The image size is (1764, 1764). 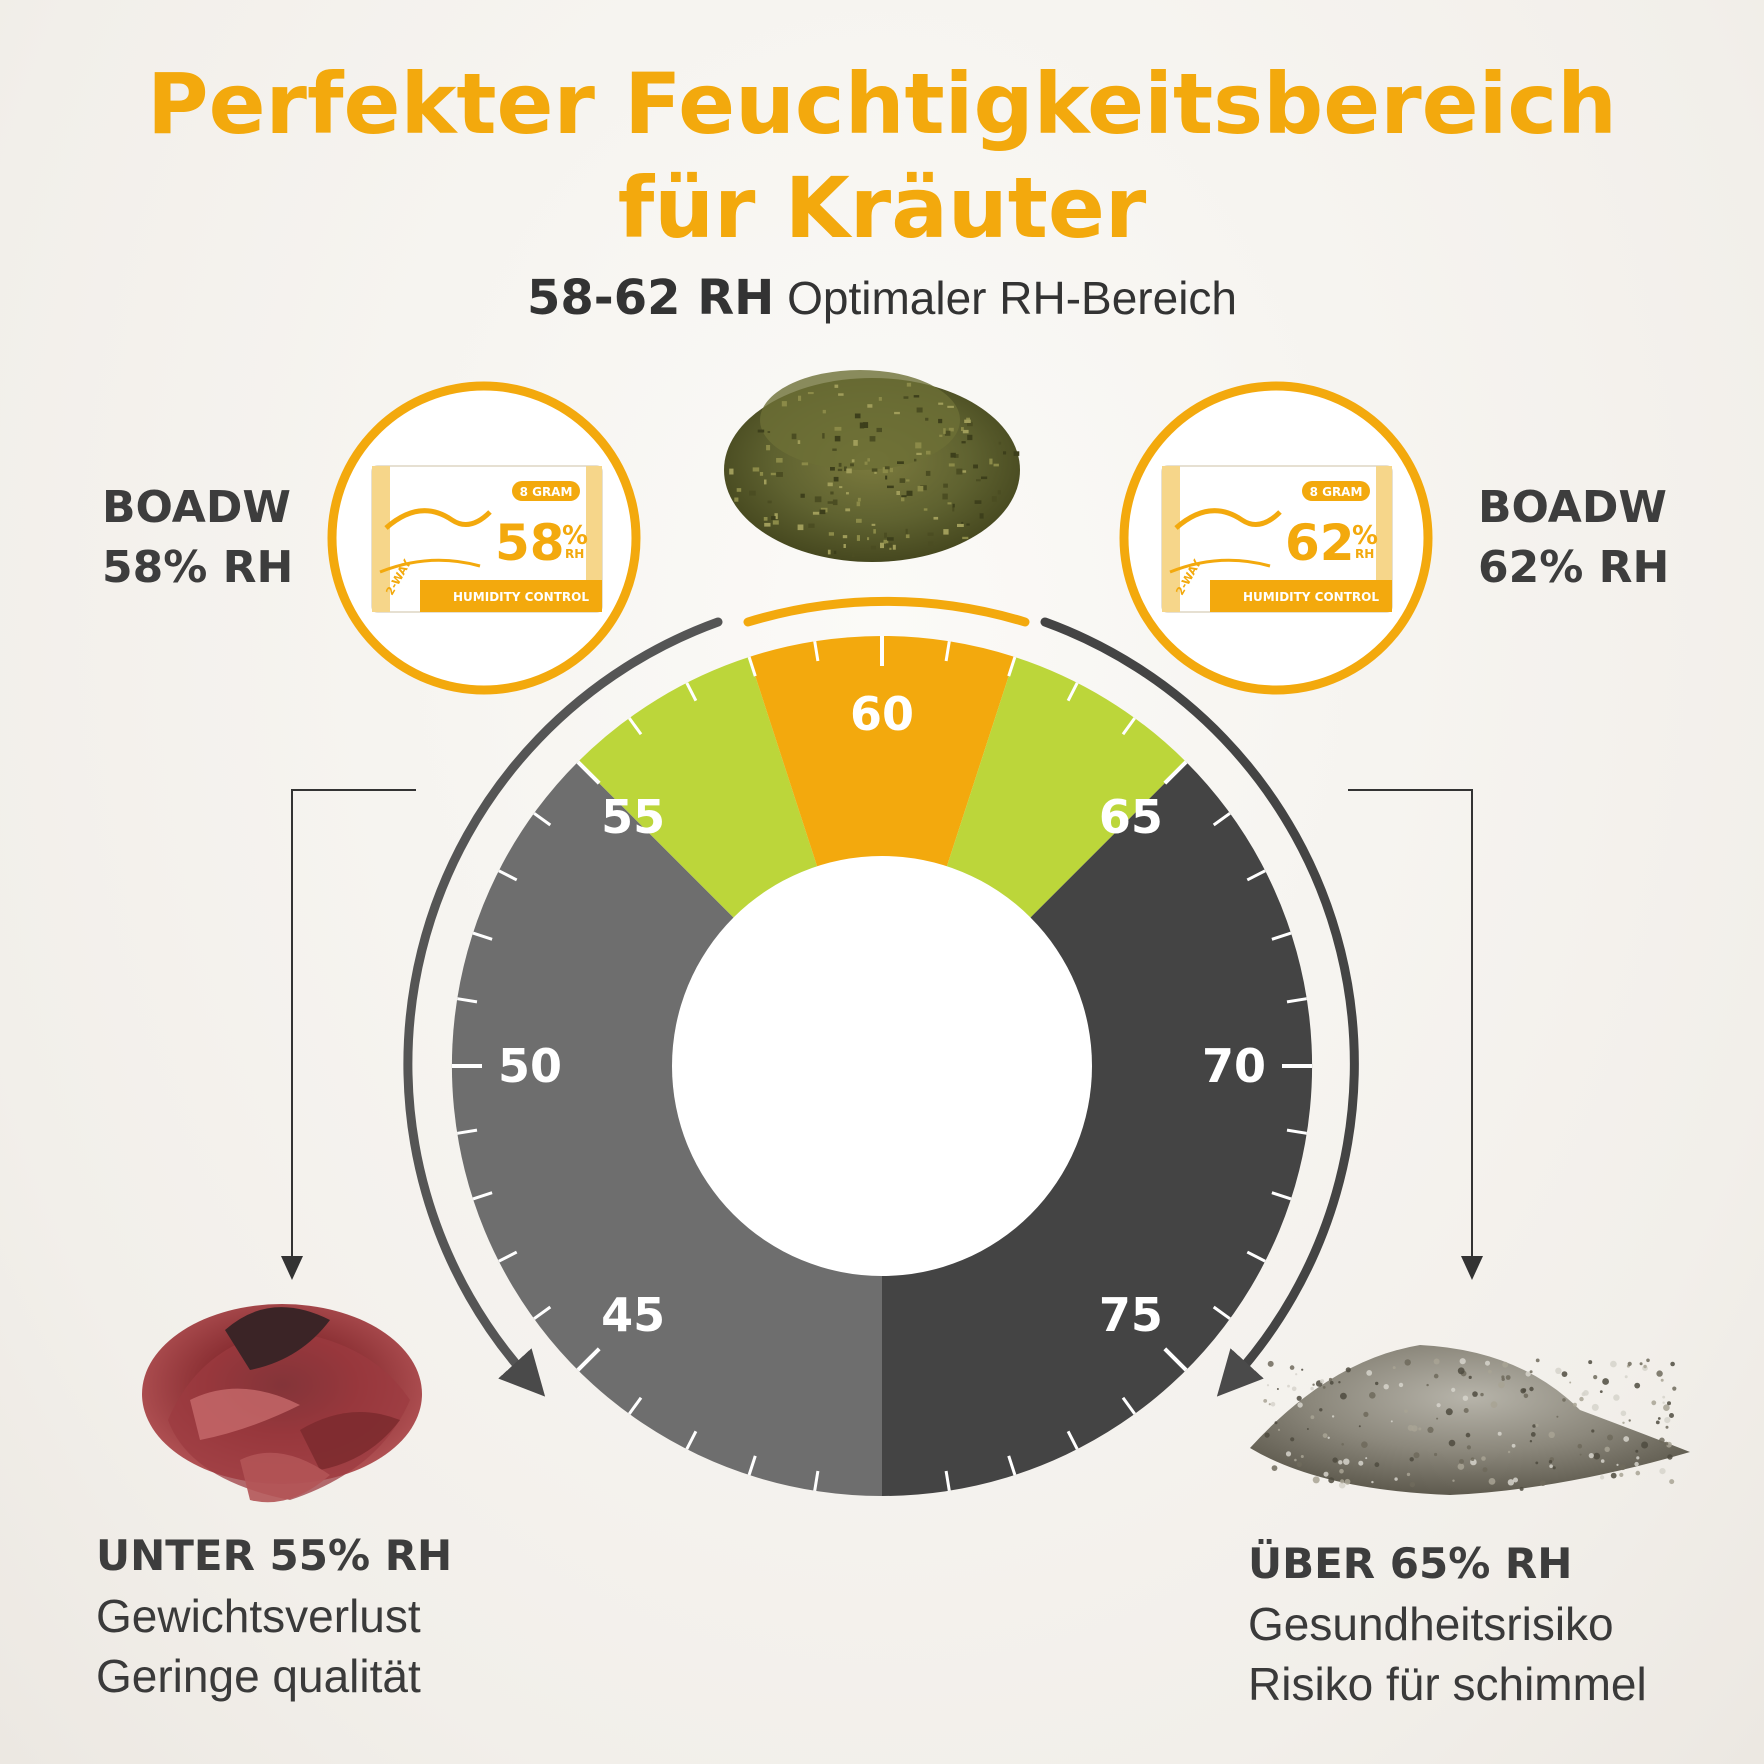 What do you see at coordinates (1234, 1066) in the screenshot?
I see `gauge-label-70: 70` at bounding box center [1234, 1066].